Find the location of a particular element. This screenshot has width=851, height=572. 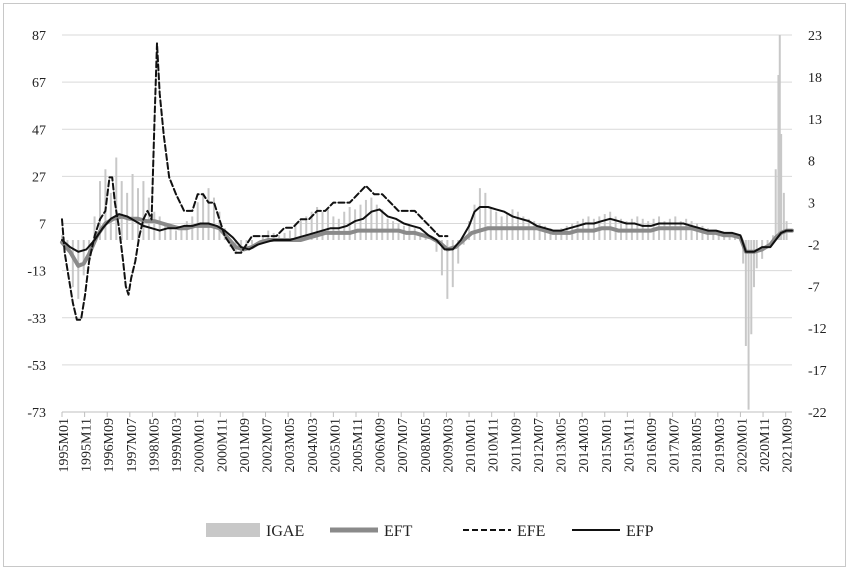

efp-series-line is located at coordinates (427, 229).